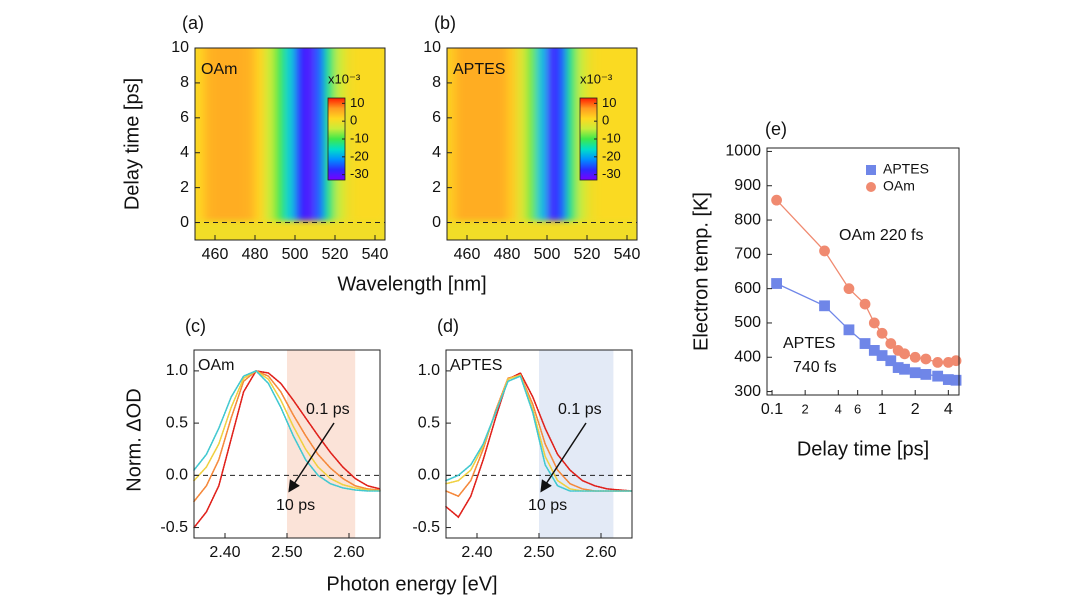  I want to click on y-tick-label: 4, so click(184, 152).